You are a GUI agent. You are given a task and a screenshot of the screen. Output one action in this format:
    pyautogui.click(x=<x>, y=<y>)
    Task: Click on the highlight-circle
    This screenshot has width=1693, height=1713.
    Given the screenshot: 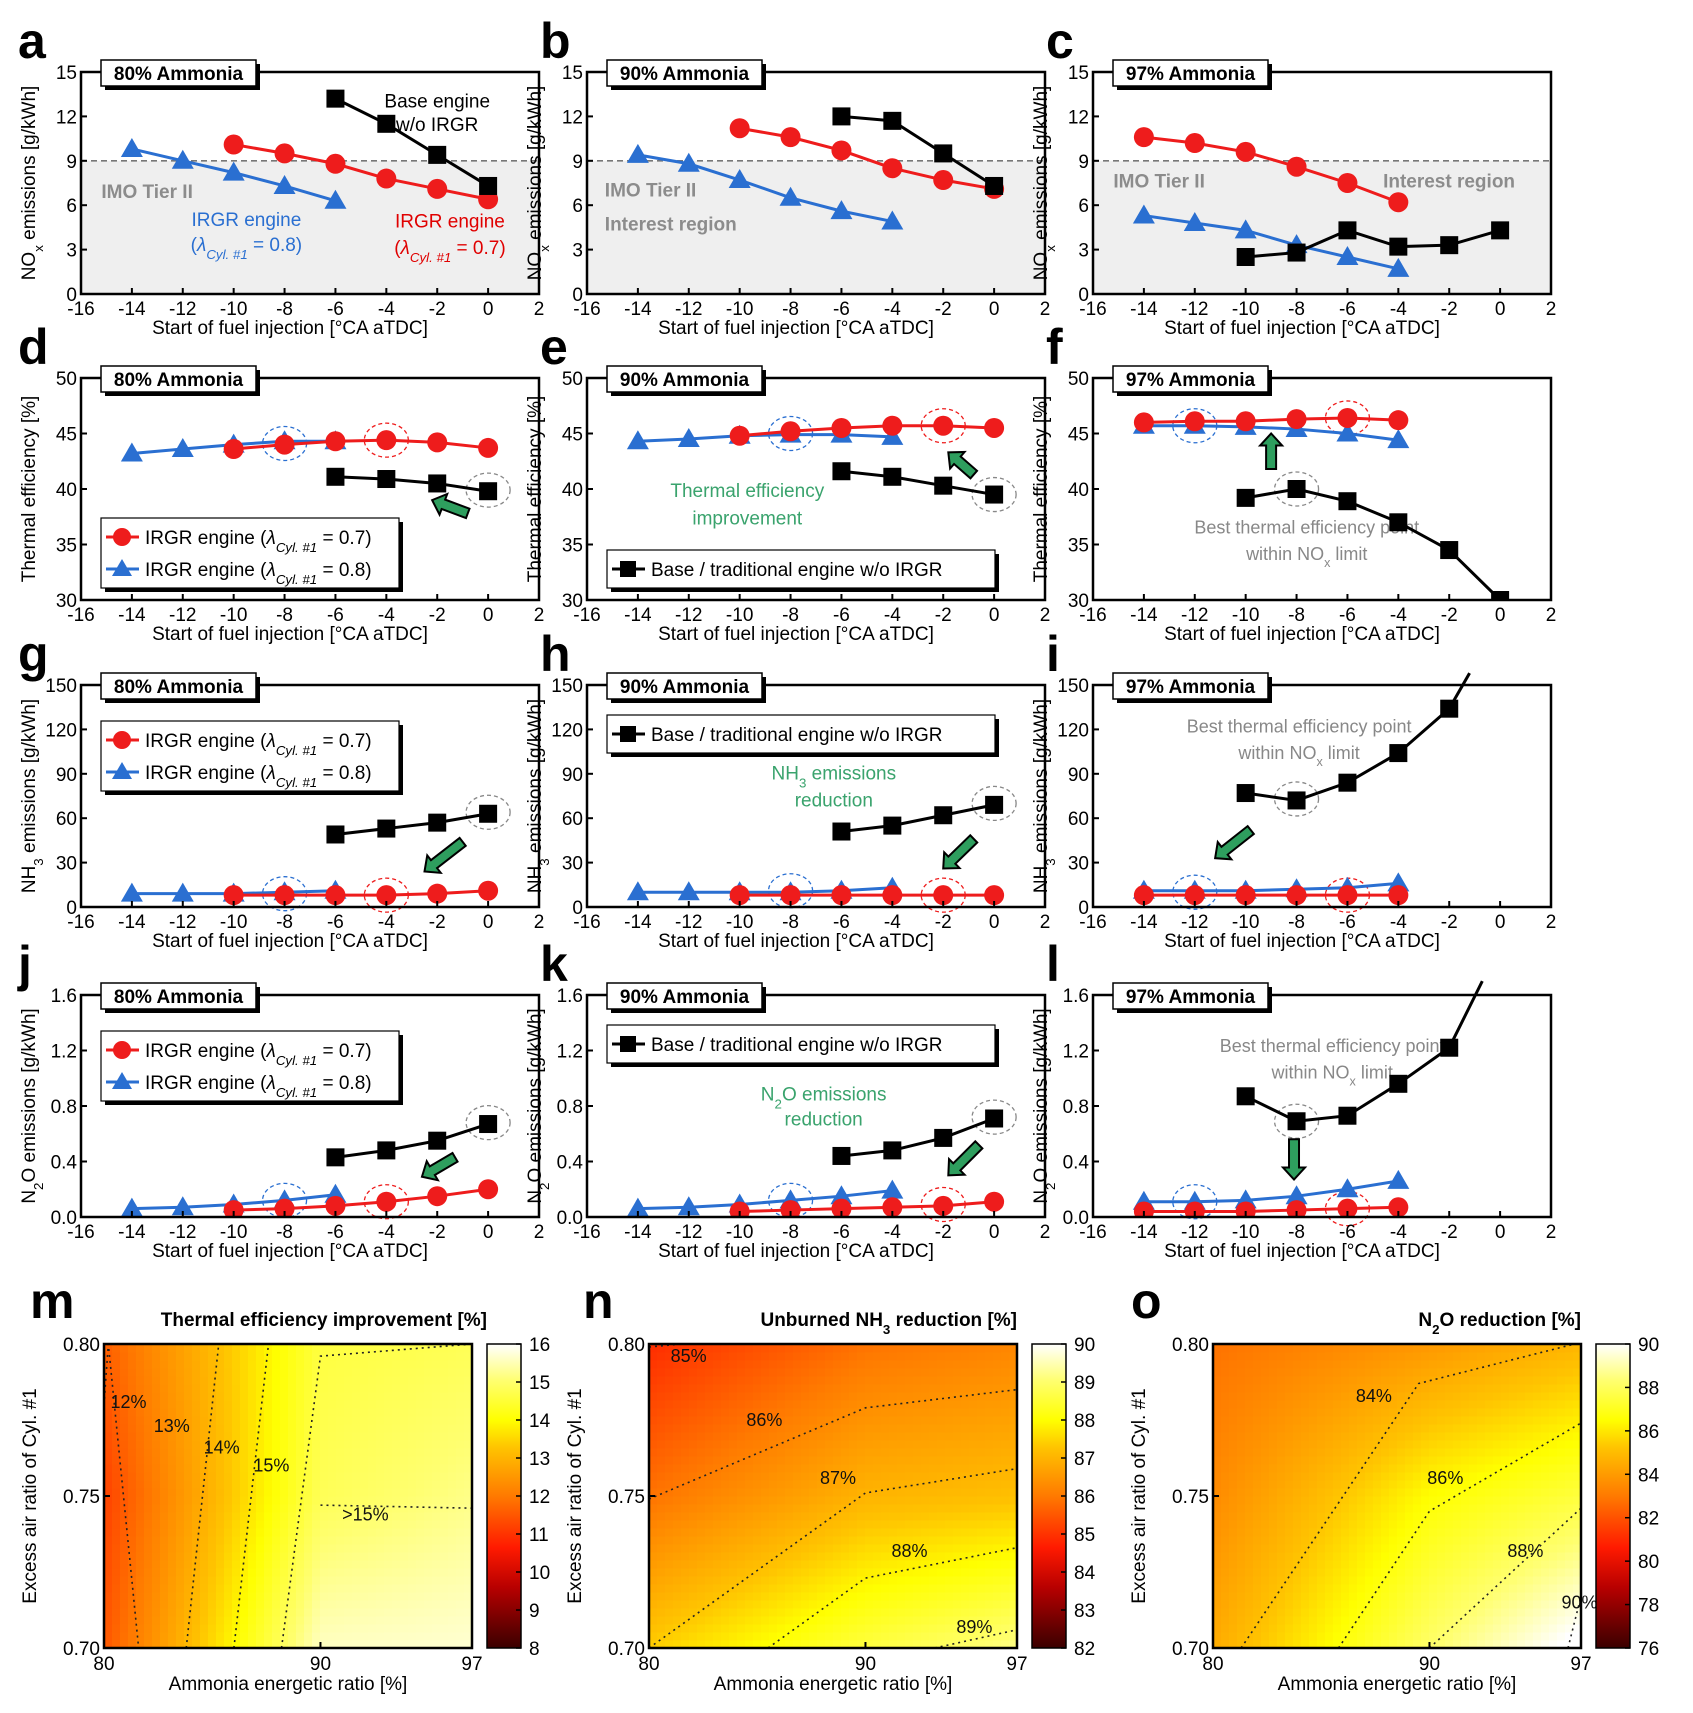 What is the action you would take?
    pyautogui.click(x=1296, y=1121)
    